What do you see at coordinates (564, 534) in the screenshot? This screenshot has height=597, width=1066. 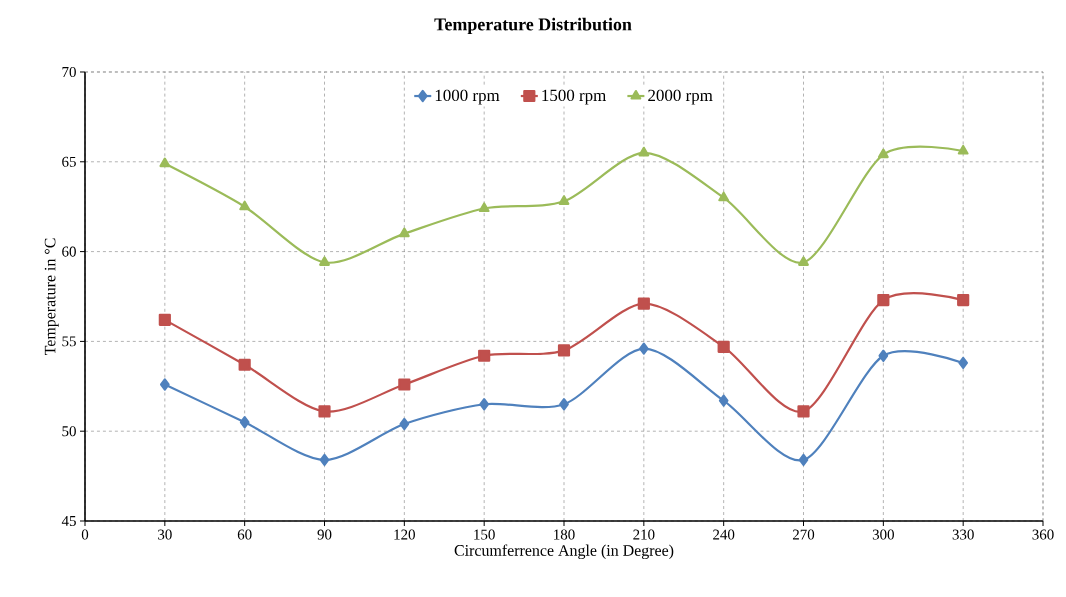 I see `x-tick-label: 180` at bounding box center [564, 534].